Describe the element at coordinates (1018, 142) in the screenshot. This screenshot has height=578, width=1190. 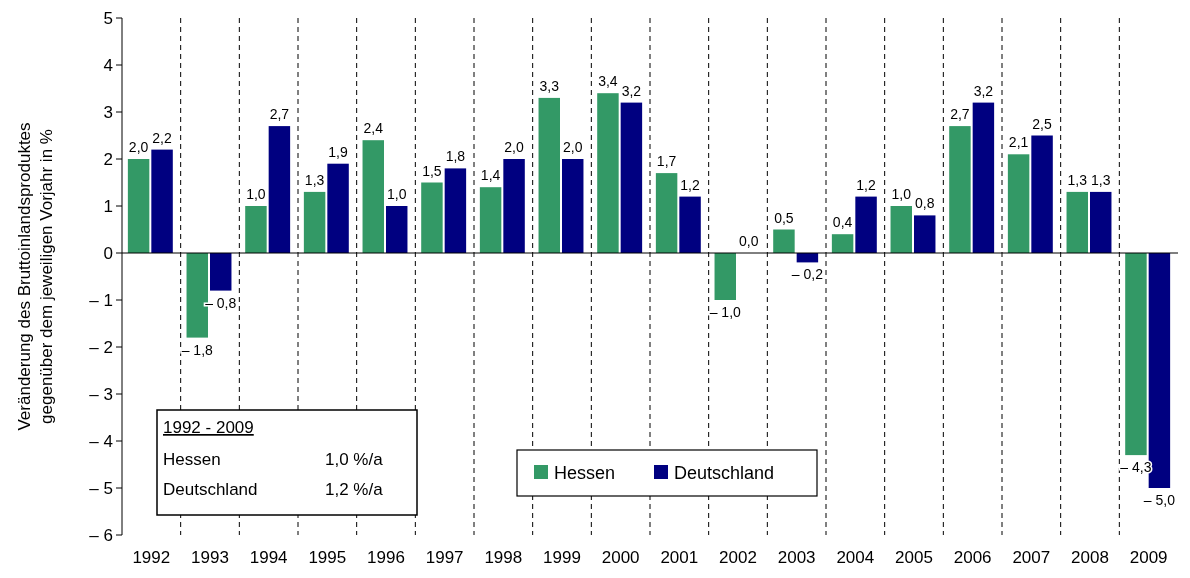
I see `data-label: 2,1` at that location.